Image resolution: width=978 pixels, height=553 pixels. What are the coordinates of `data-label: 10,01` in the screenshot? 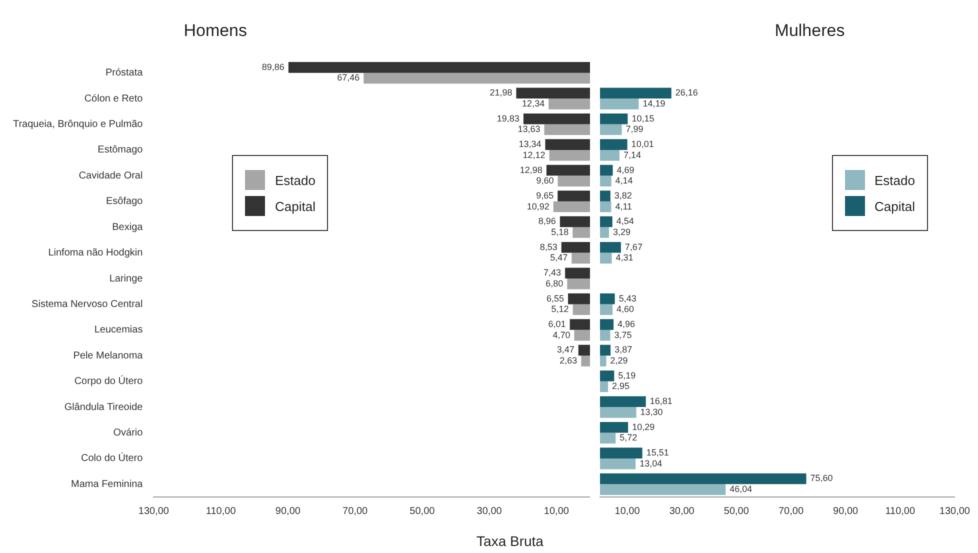 It's located at (642, 144).